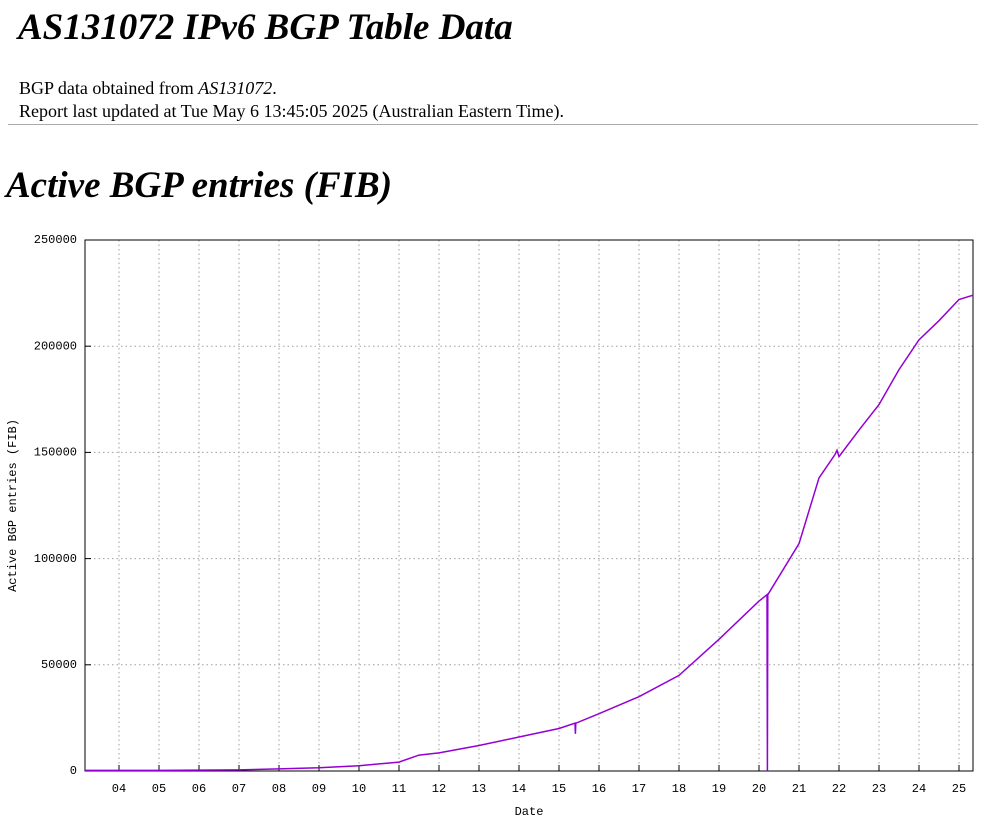 This screenshot has width=986, height=822. What do you see at coordinates (959, 789) in the screenshot?
I see `x-tick-label: 25` at bounding box center [959, 789].